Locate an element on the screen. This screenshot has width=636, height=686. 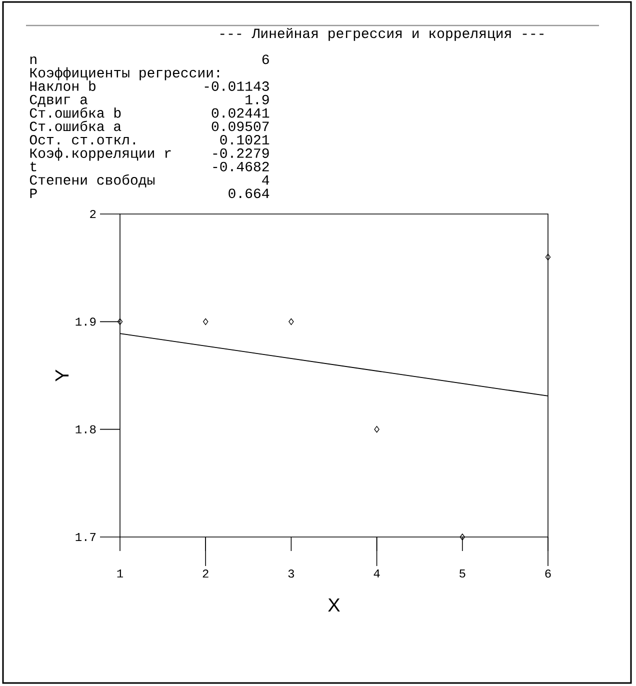
text: Наклон b is located at coordinates (63, 85).